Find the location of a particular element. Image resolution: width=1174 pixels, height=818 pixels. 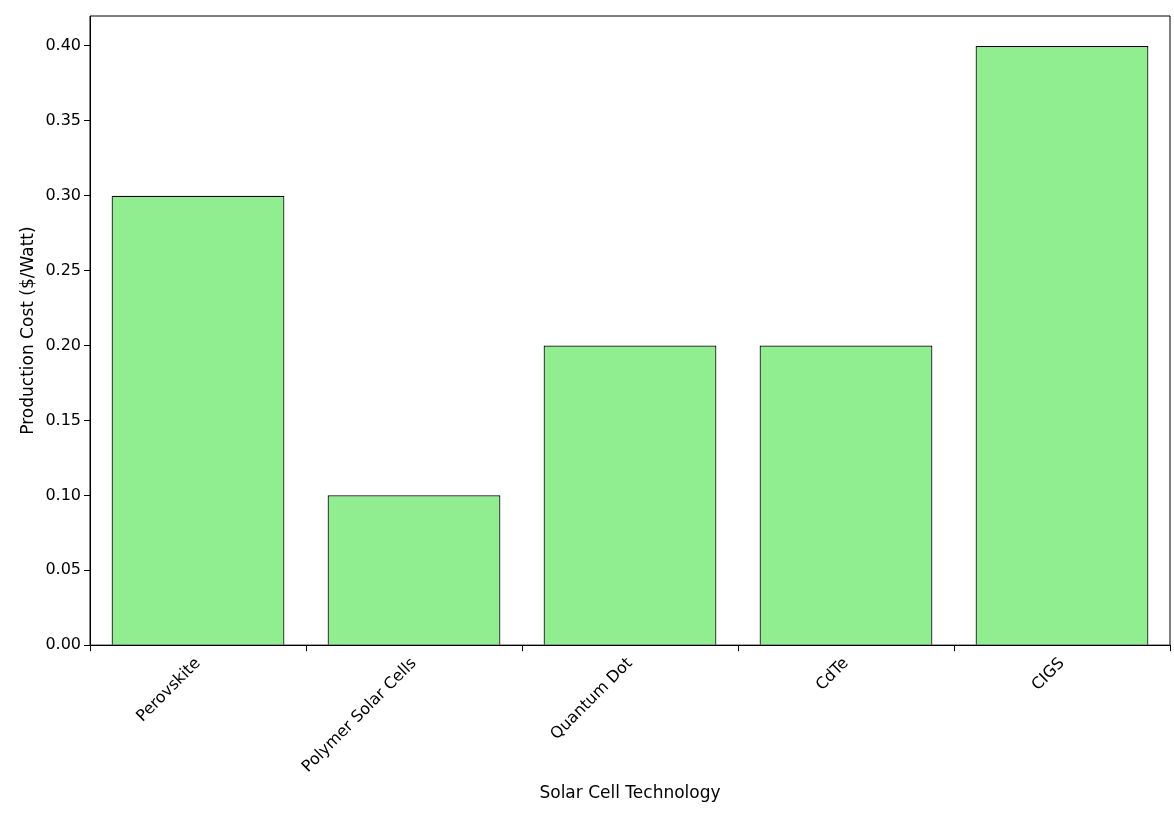

y-tick-label: 0.25 is located at coordinates (63, 269).